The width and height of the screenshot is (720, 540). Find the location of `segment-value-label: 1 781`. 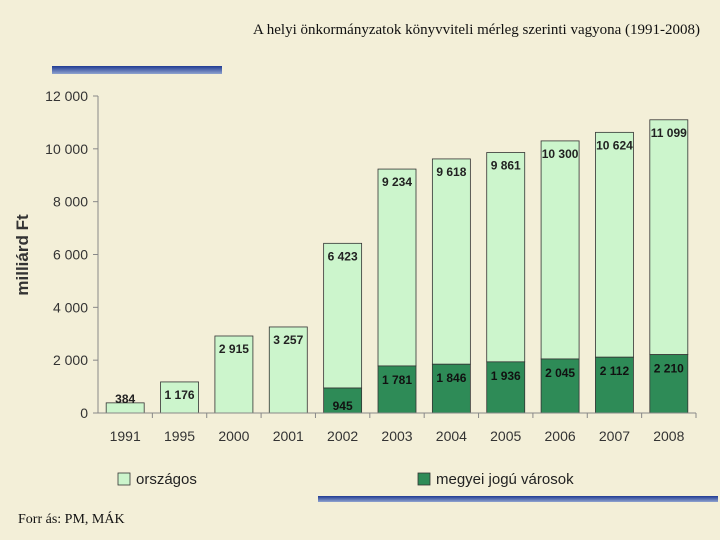

segment-value-label: 1 781 is located at coordinates (397, 380).